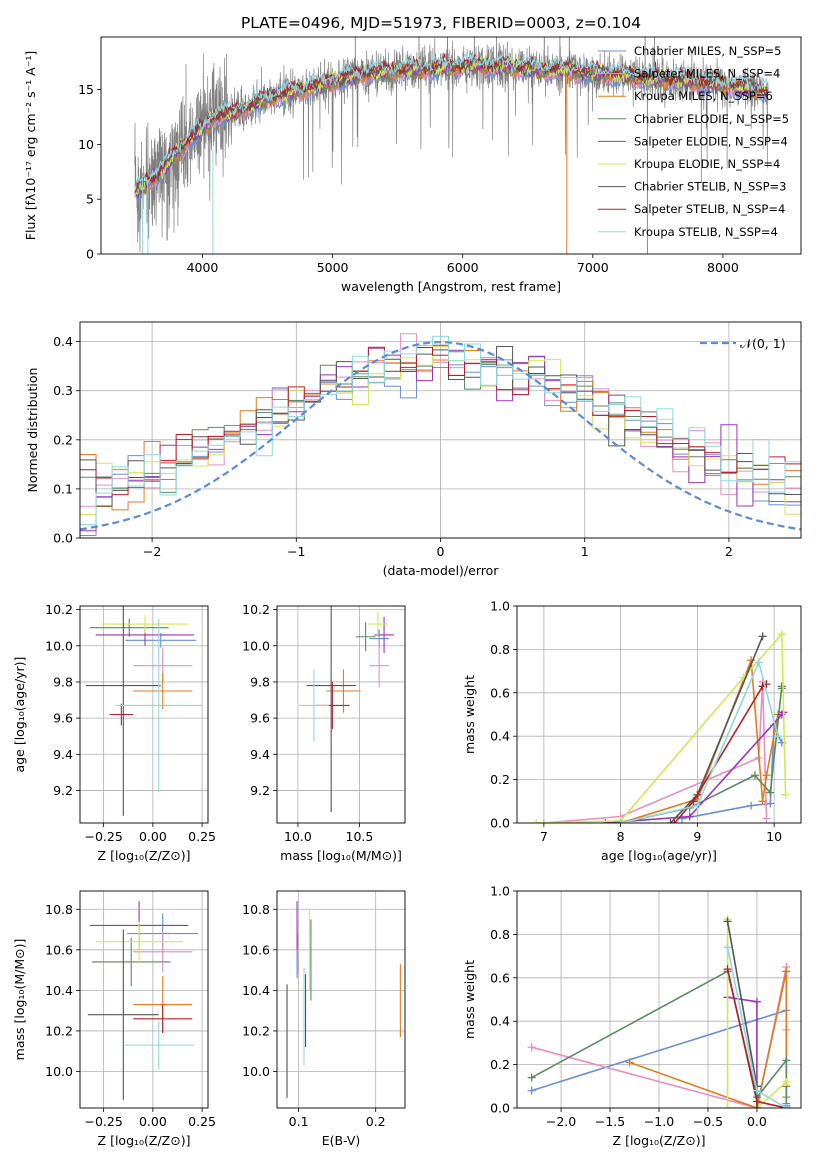 The width and height of the screenshot is (819, 1170). I want to click on spectrum-ytick-label: 0, so click(90, 254).